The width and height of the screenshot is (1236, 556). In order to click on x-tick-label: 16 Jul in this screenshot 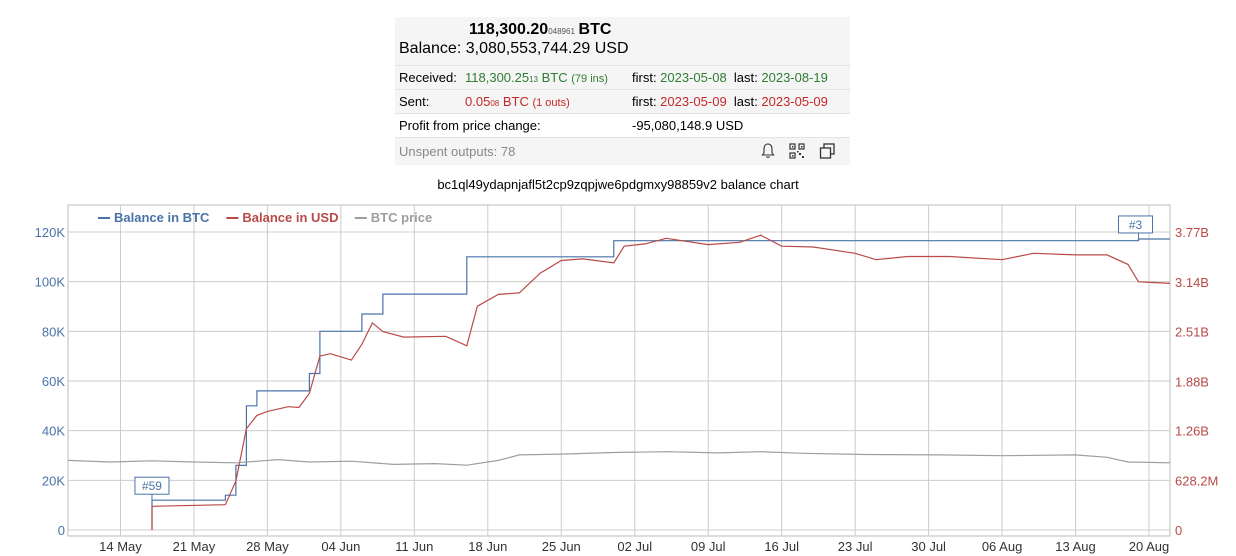, I will do `click(781, 546)`.